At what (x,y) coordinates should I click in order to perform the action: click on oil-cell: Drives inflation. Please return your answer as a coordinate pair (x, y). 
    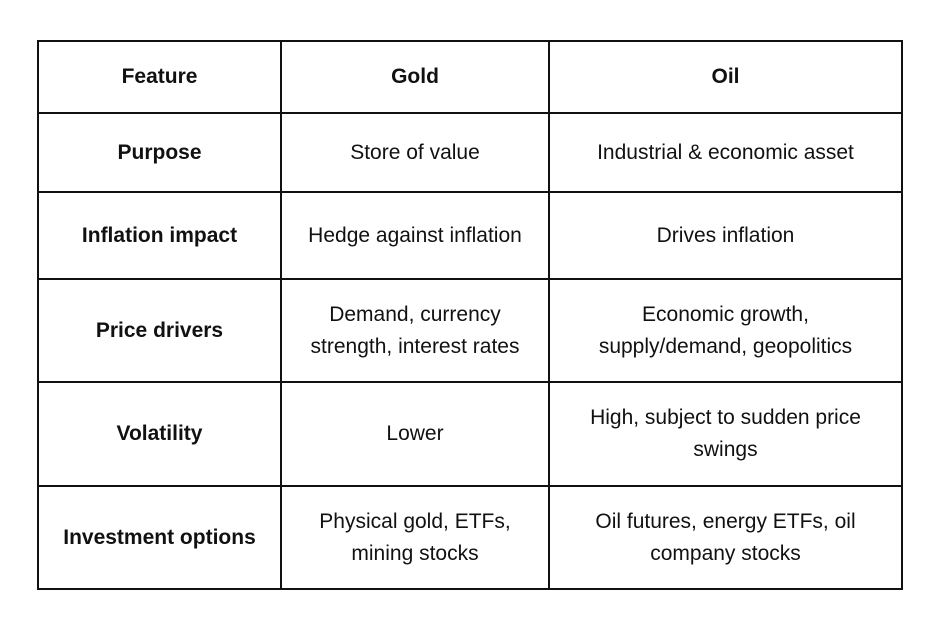
    Looking at the image, I should click on (725, 235).